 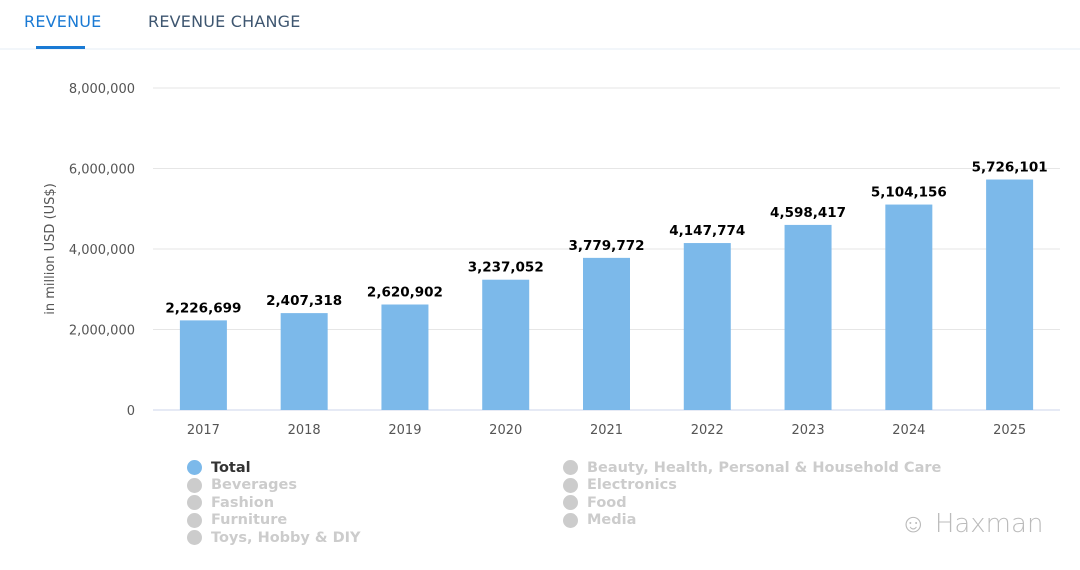 What do you see at coordinates (203, 308) in the screenshot?
I see `data-label: 2,226,699` at bounding box center [203, 308].